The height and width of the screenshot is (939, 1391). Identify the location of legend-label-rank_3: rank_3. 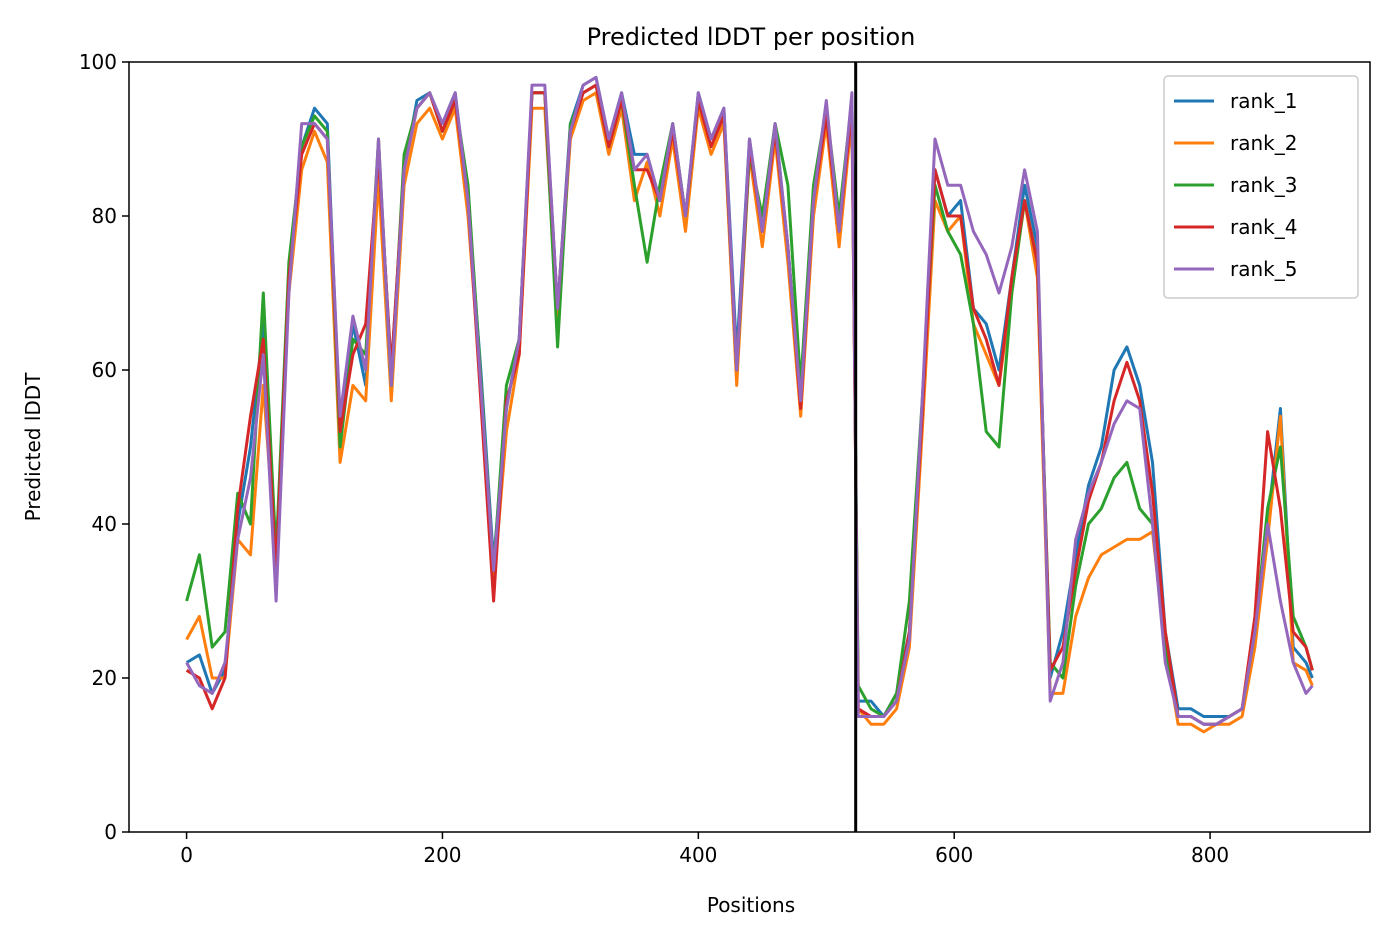
(1263, 185).